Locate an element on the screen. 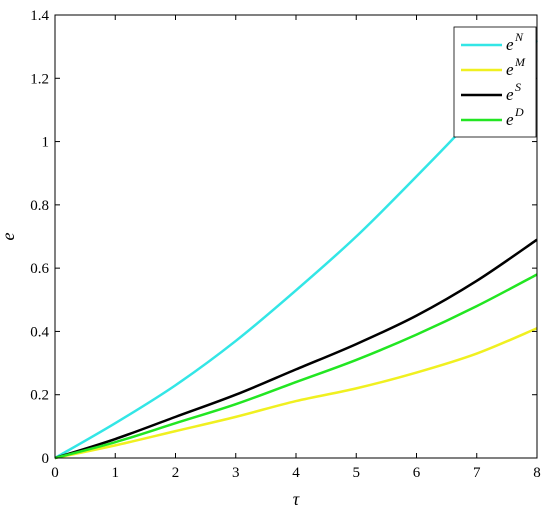 This screenshot has height=519, width=550. x-tick-label: 4 is located at coordinates (296, 473).